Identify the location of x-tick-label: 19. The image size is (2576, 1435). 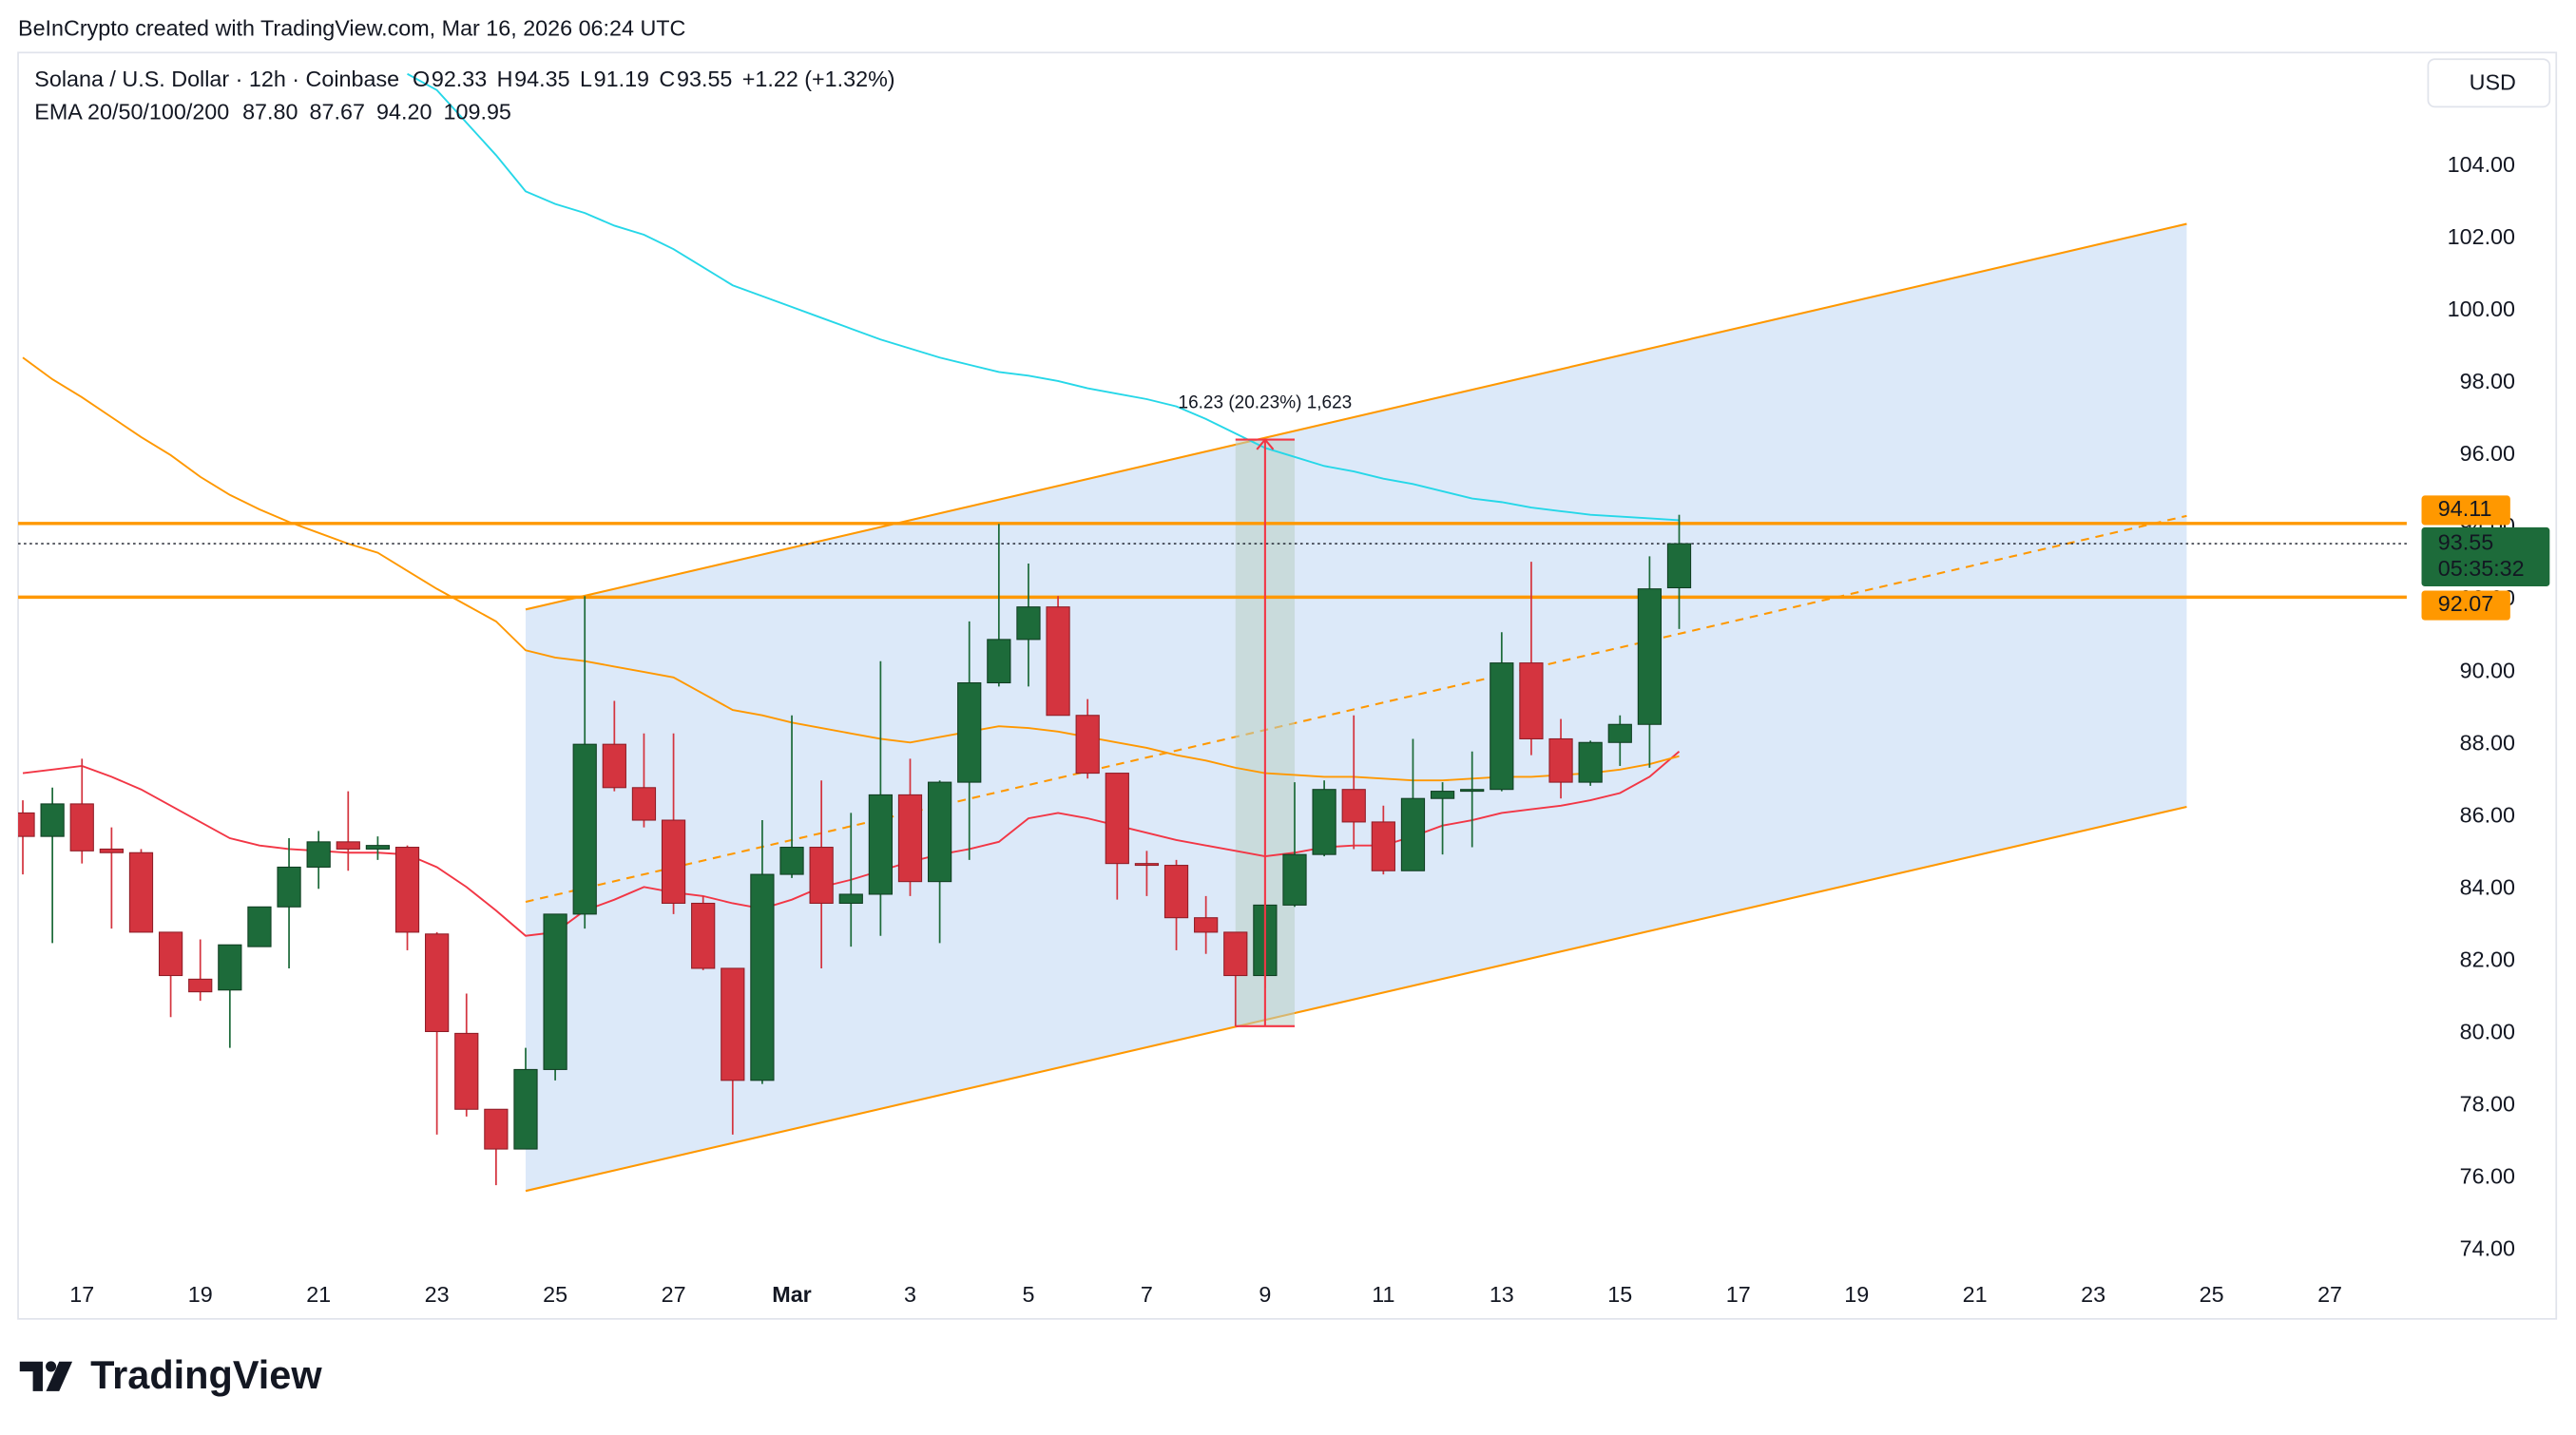
(201, 1294).